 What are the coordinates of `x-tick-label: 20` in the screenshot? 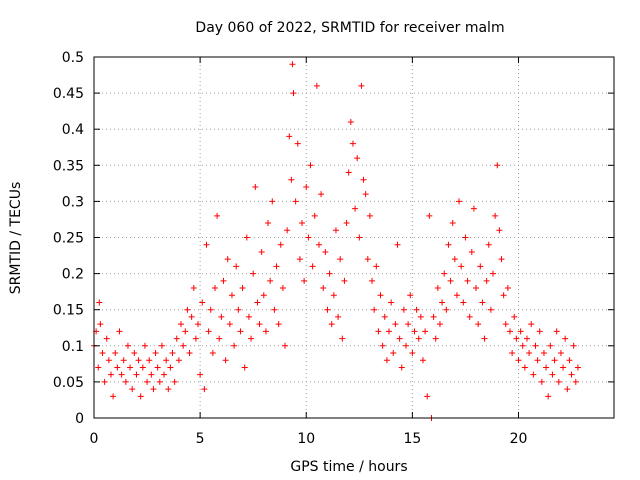 It's located at (519, 439).